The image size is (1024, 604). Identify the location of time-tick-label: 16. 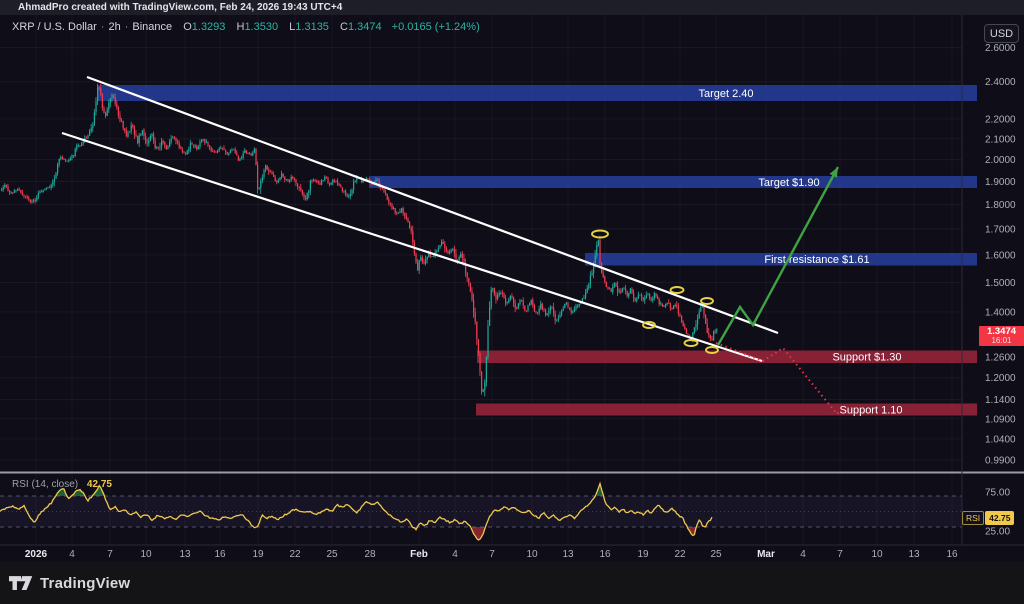
(220, 554).